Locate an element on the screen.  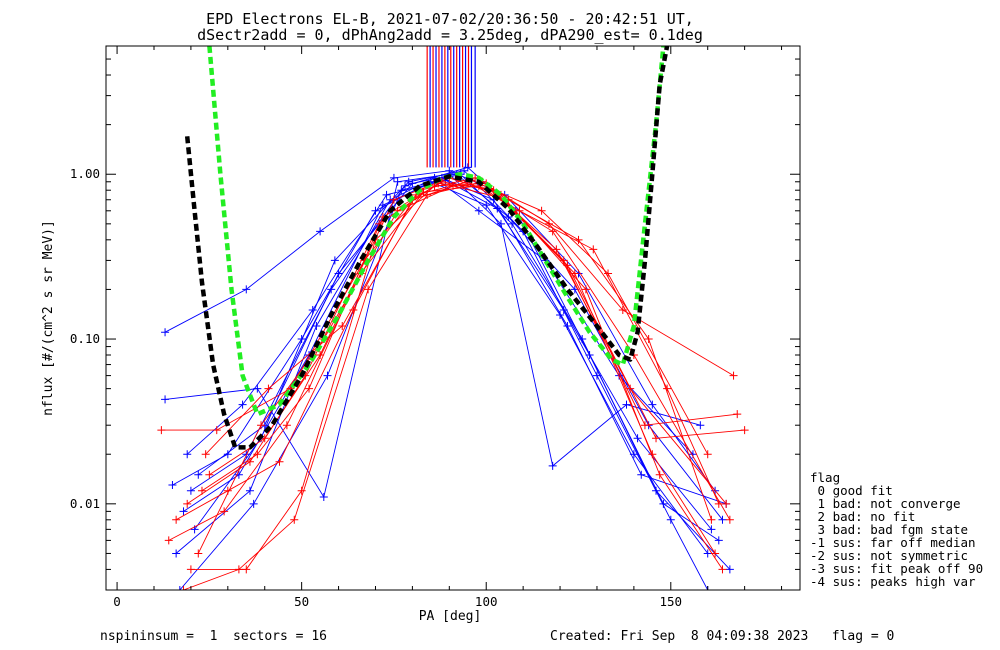
y-tick-label: 0.10 is located at coordinates (85, 338).